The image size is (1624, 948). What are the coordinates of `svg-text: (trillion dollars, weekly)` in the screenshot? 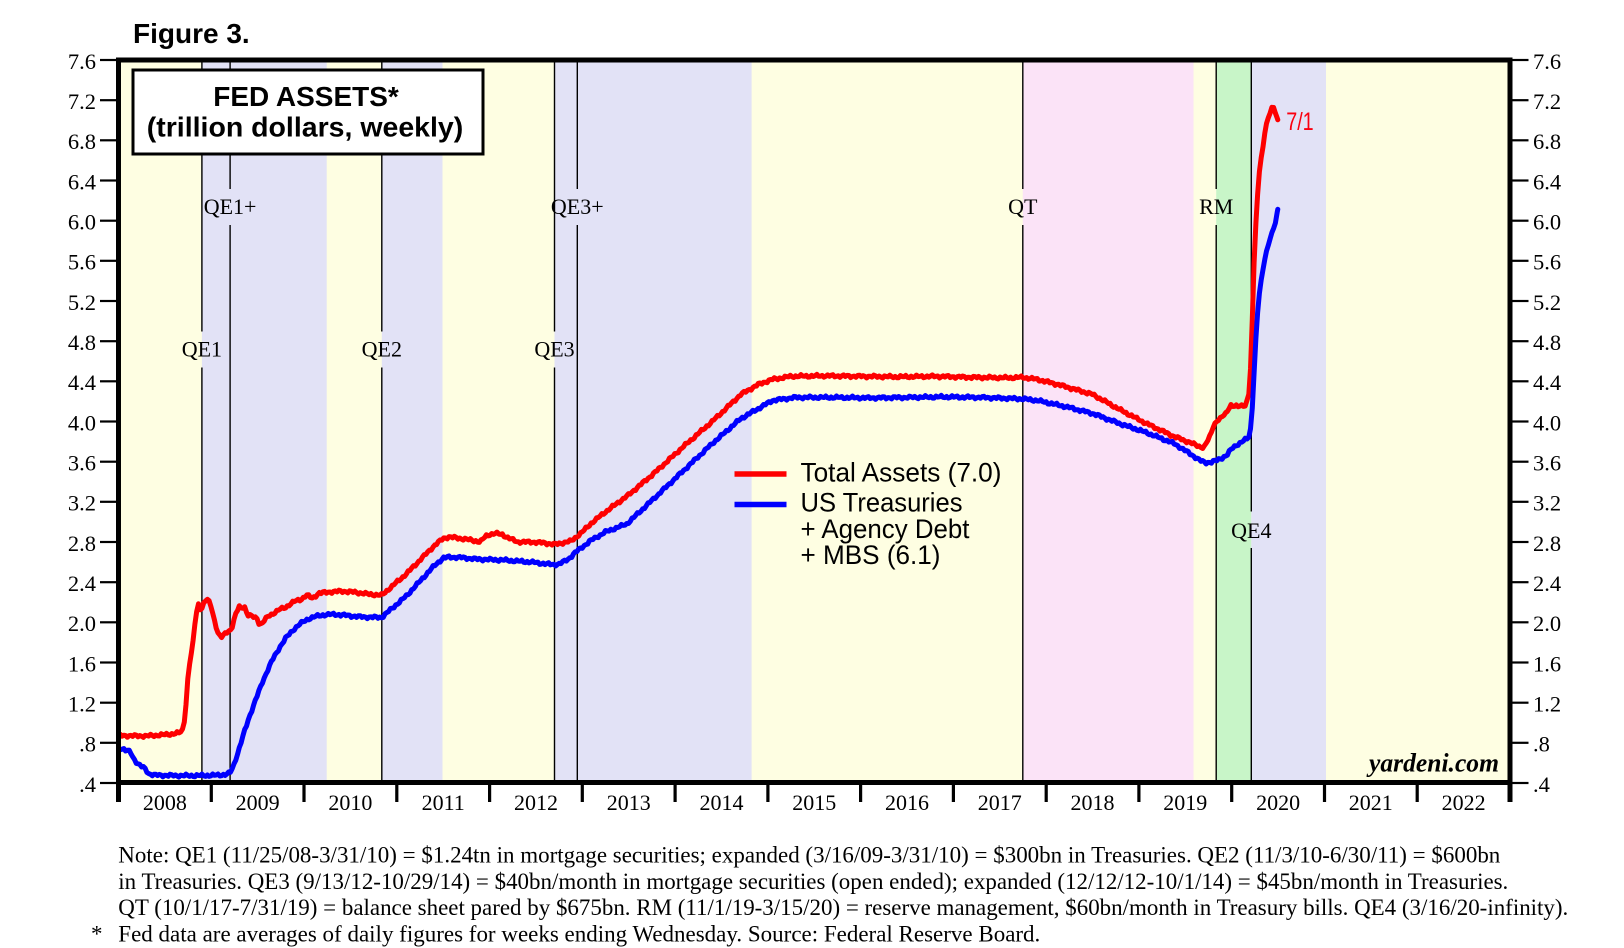 It's located at (305, 127).